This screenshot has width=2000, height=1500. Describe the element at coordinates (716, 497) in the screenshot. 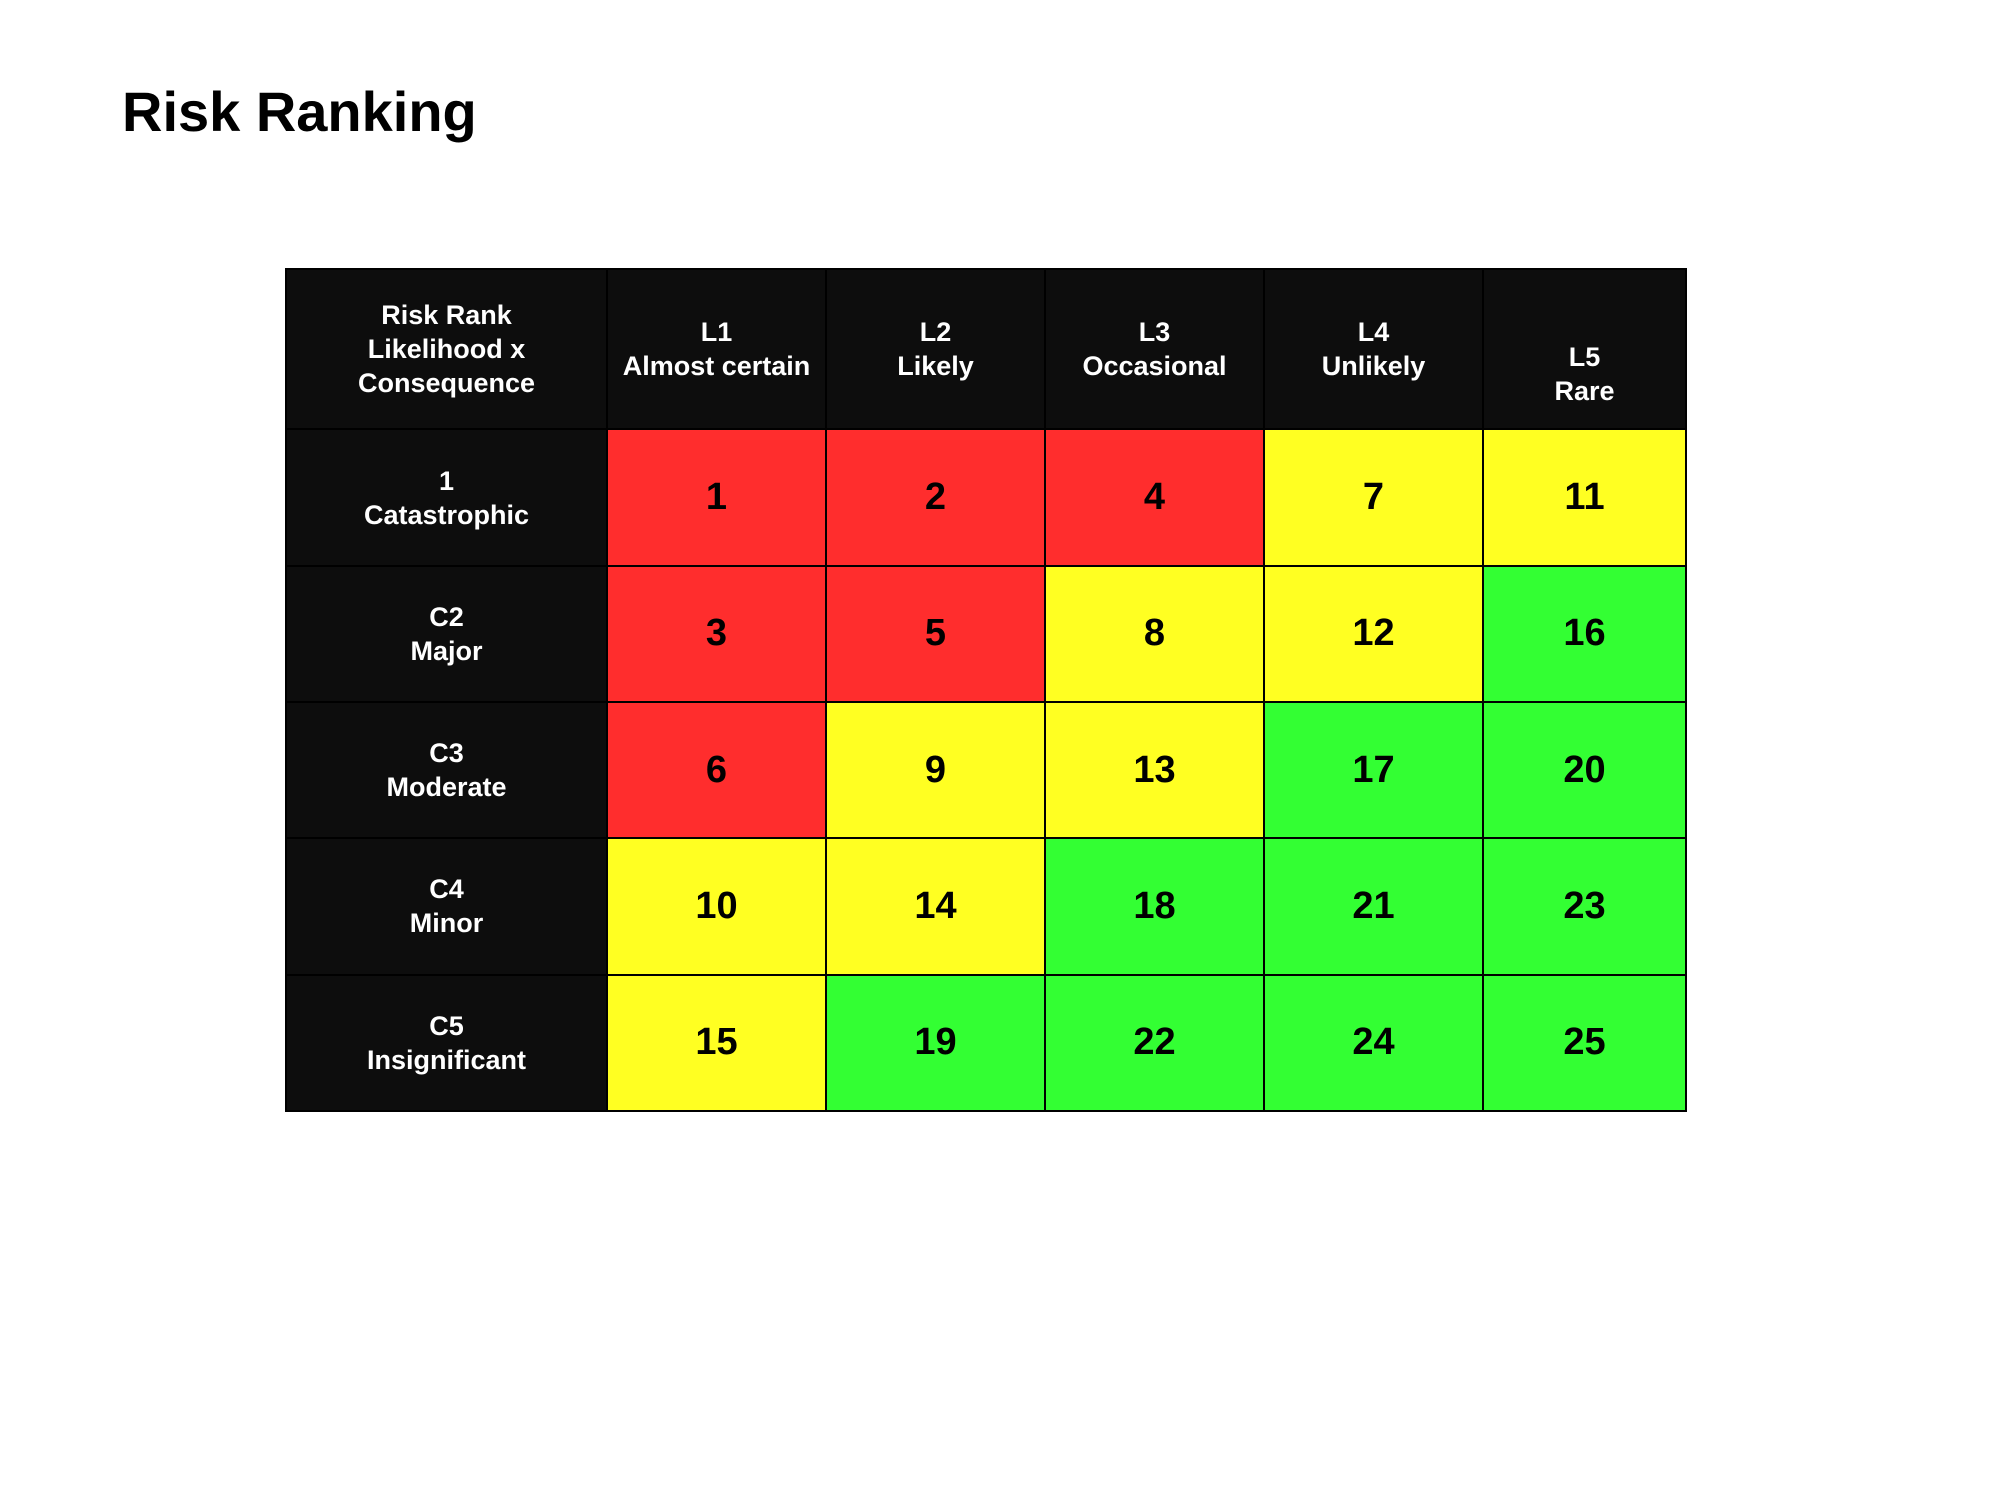

I see `risk-cell: 1` at that location.